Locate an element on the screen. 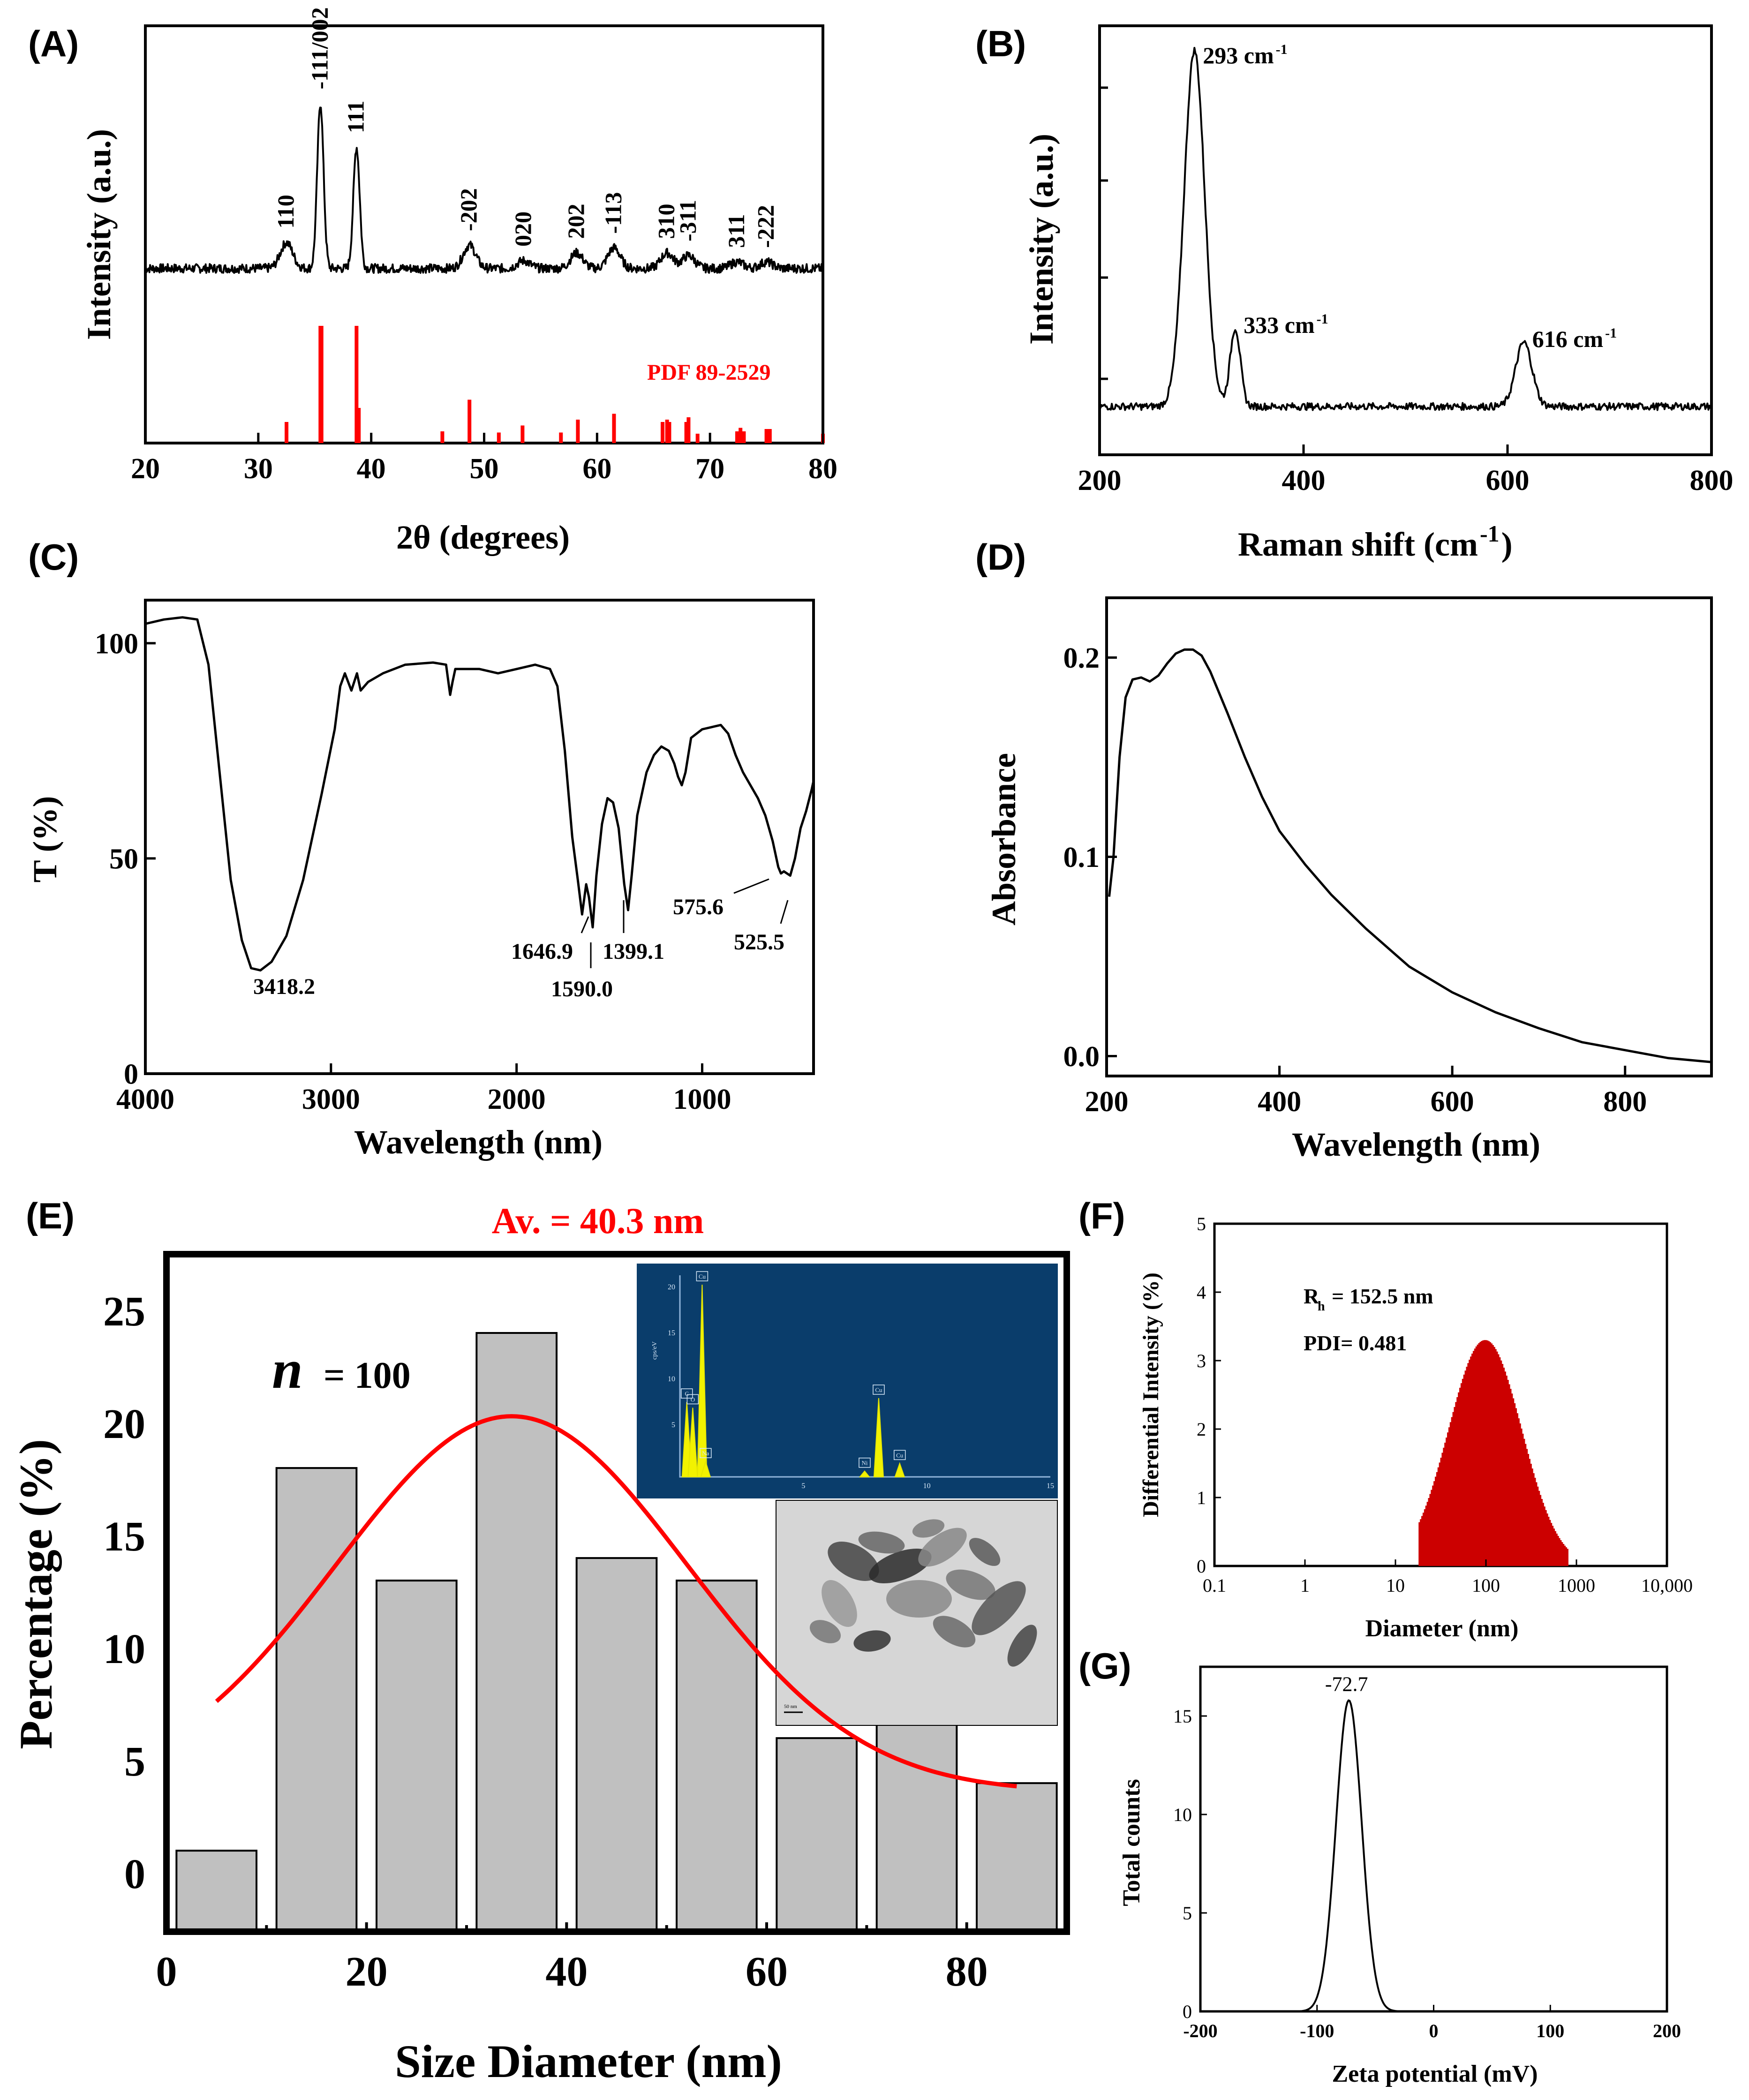 Image resolution: width=1749 pixels, height=2100 pixels. y-tick-label: 50 is located at coordinates (124, 859).